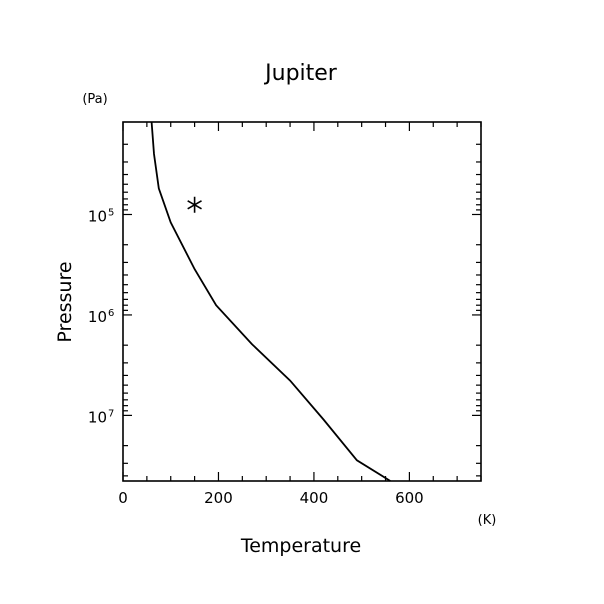  I want to click on marker, so click(194, 204).